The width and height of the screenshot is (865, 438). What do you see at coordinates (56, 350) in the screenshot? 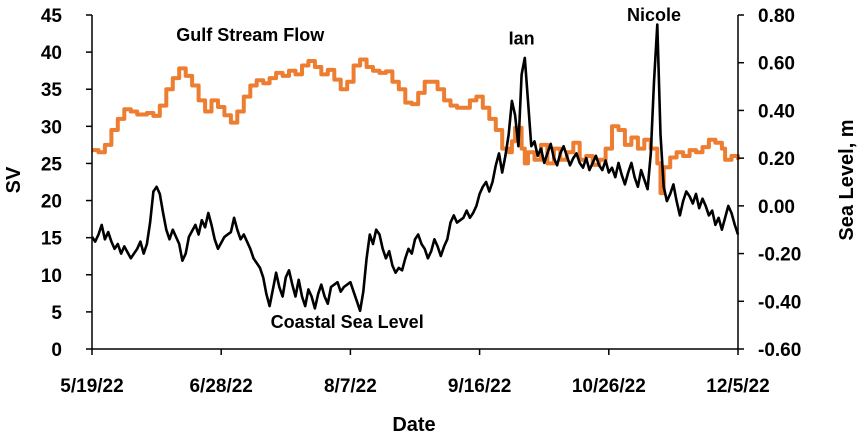
I see `left-tick-label: 0` at bounding box center [56, 350].